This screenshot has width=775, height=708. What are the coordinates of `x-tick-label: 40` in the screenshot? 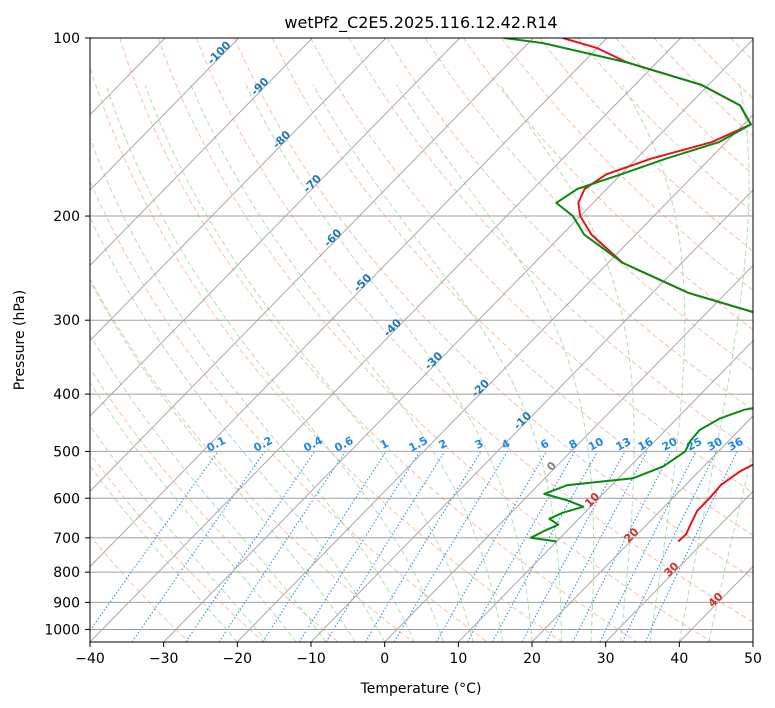 It's located at (679, 659).